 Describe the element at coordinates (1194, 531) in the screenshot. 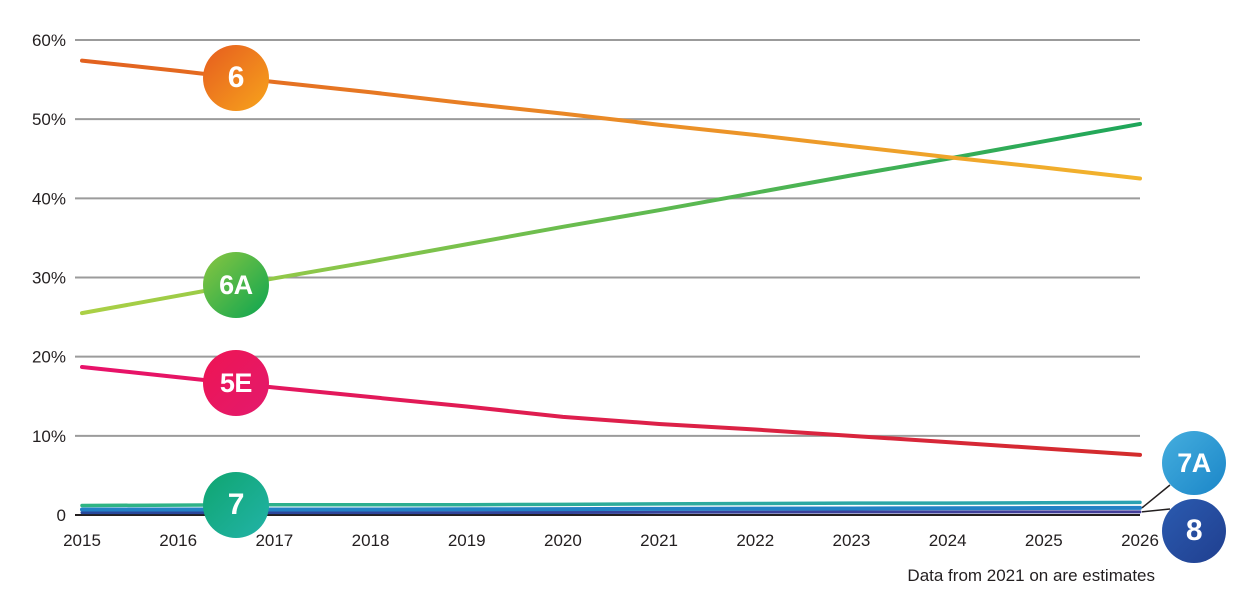

I see `series-badge-8: 8` at that location.